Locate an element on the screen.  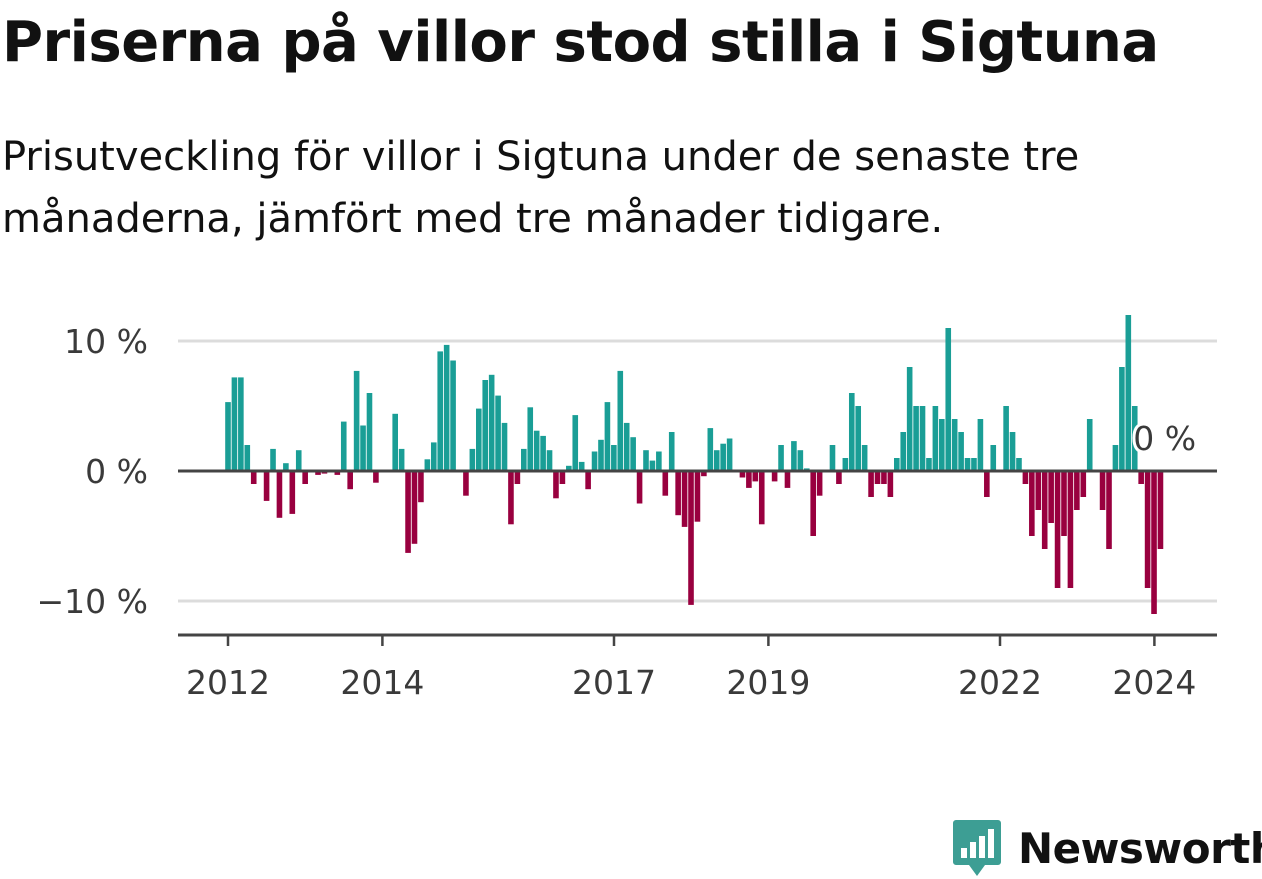
x-tick-label: 2022 is located at coordinates (1000, 682).